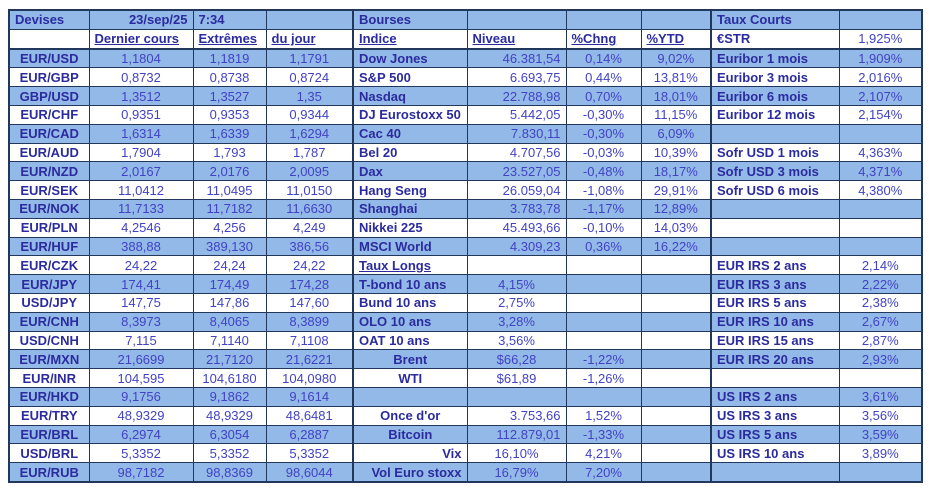 The height and width of the screenshot is (500, 929). What do you see at coordinates (516, 133) in the screenshot?
I see `index-level: 7.830,11` at bounding box center [516, 133].